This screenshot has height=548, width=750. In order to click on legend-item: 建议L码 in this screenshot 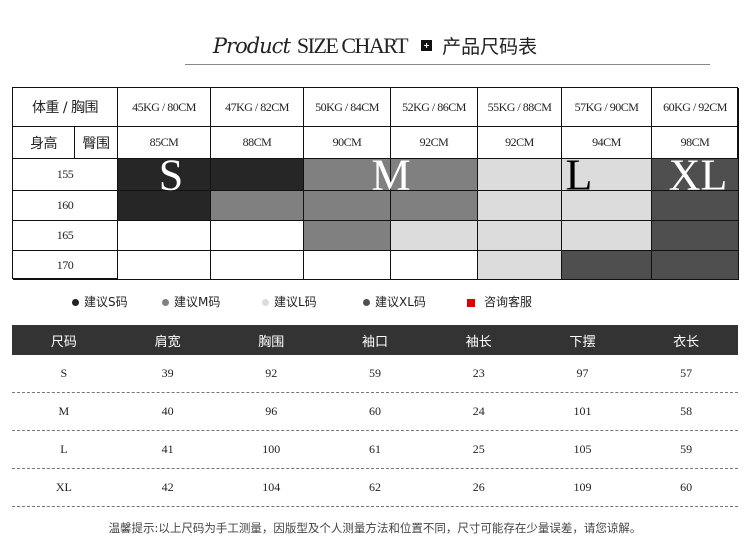, I will do `click(289, 301)`.